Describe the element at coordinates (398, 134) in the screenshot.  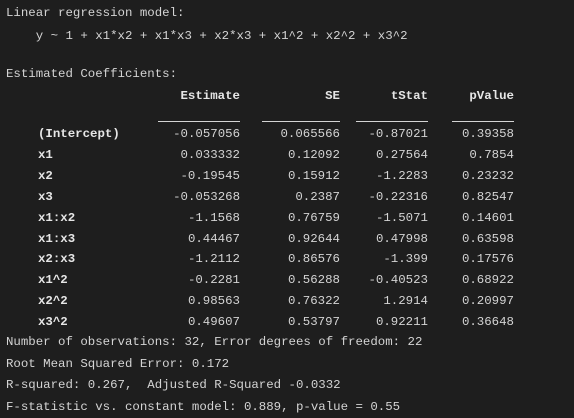
I see `coefficient-tstat: -0.87021` at that location.